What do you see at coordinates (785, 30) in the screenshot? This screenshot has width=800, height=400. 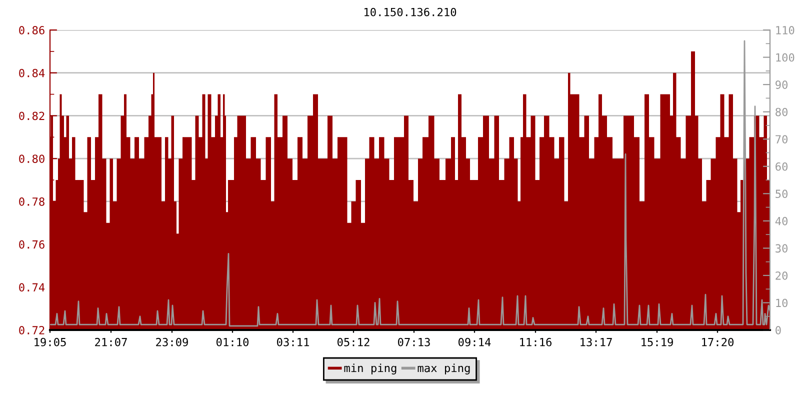 I see `y2-tick-label: 110` at bounding box center [785, 30].